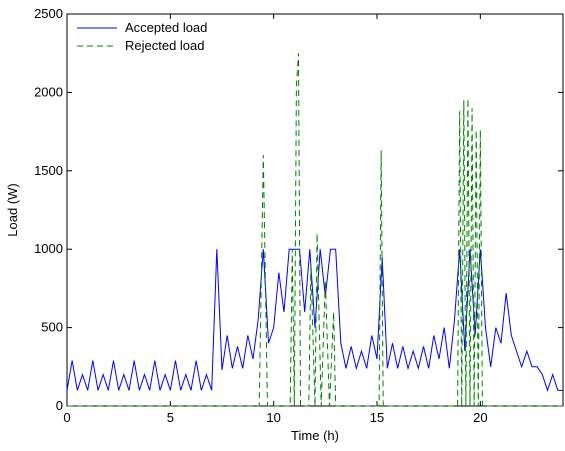  I want to click on y-axis-label: Load (W), so click(12, 209).